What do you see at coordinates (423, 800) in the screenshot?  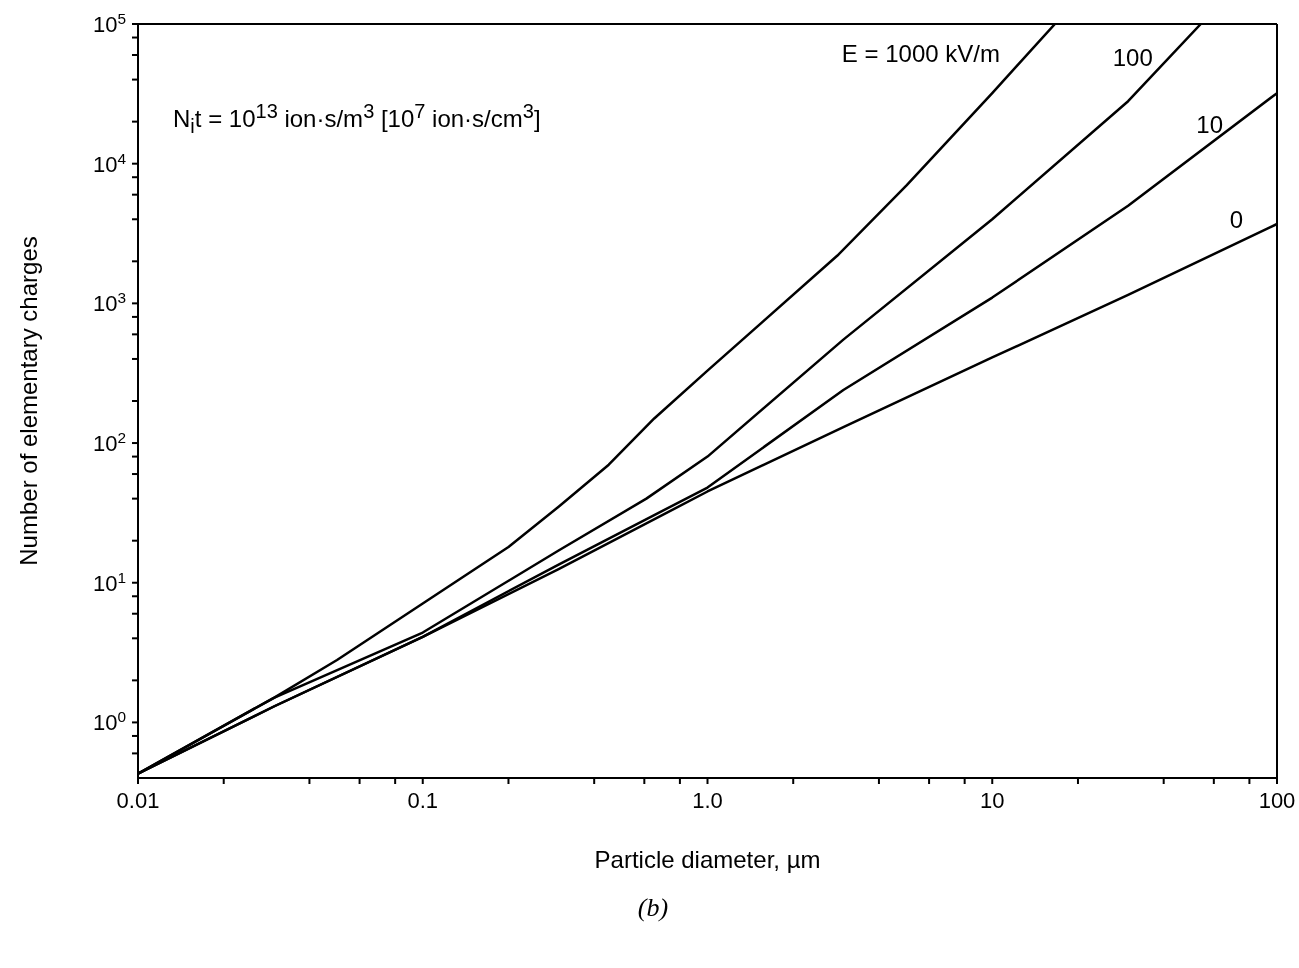 I see `x-tick-label: 0.1` at bounding box center [423, 800].